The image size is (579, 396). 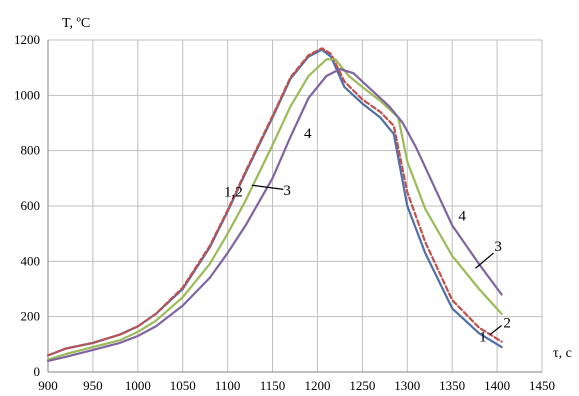 I want to click on x-tick-label: 1350, so click(x=452, y=385).